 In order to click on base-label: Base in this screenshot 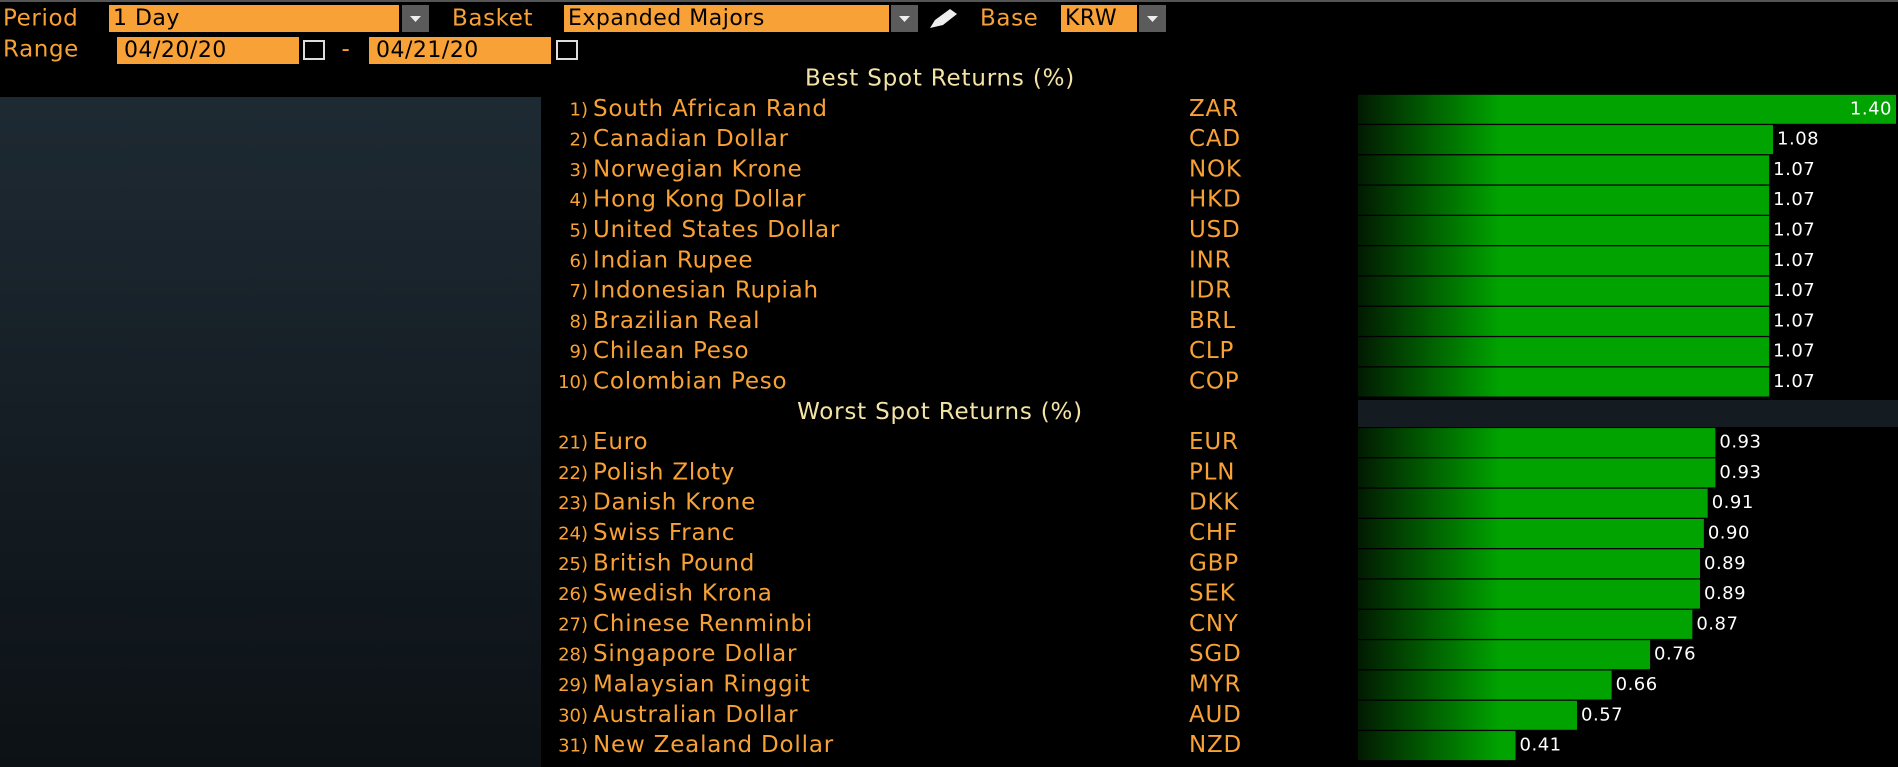, I will do `click(1009, 19)`.